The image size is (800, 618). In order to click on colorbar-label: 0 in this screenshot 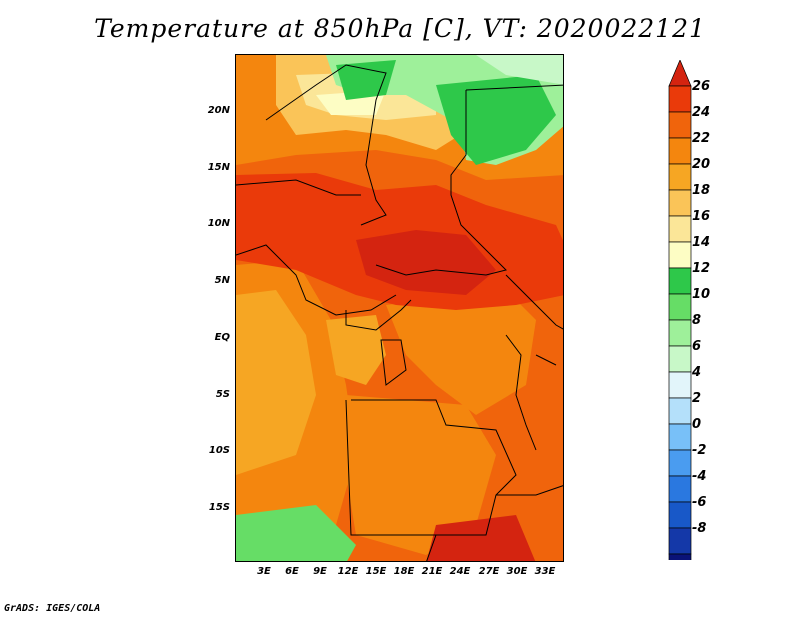, I will do `click(697, 424)`.